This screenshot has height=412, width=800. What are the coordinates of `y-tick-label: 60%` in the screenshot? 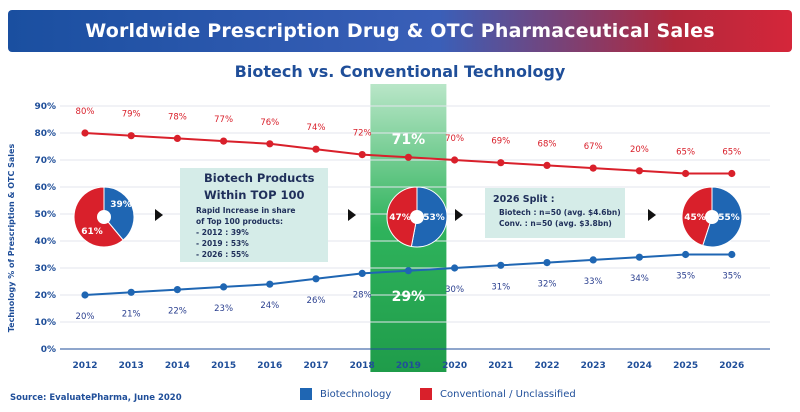 It's located at (45, 188).